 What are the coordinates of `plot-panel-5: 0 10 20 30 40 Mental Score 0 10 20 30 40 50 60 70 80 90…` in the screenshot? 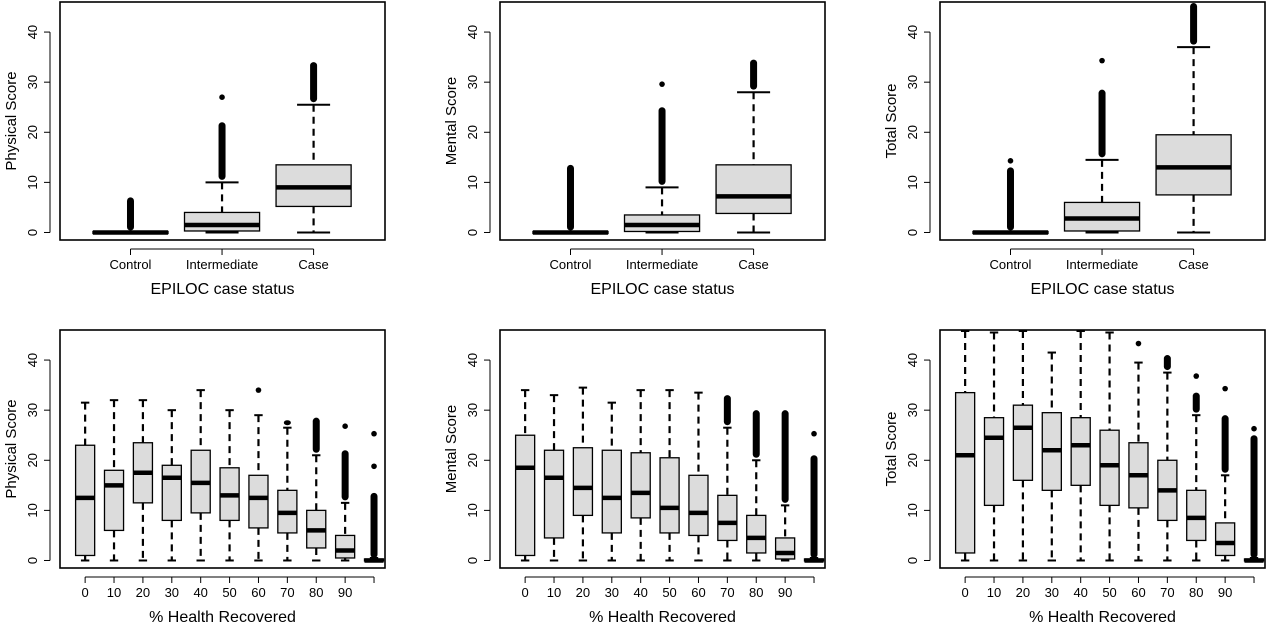 It's located at (634, 477).